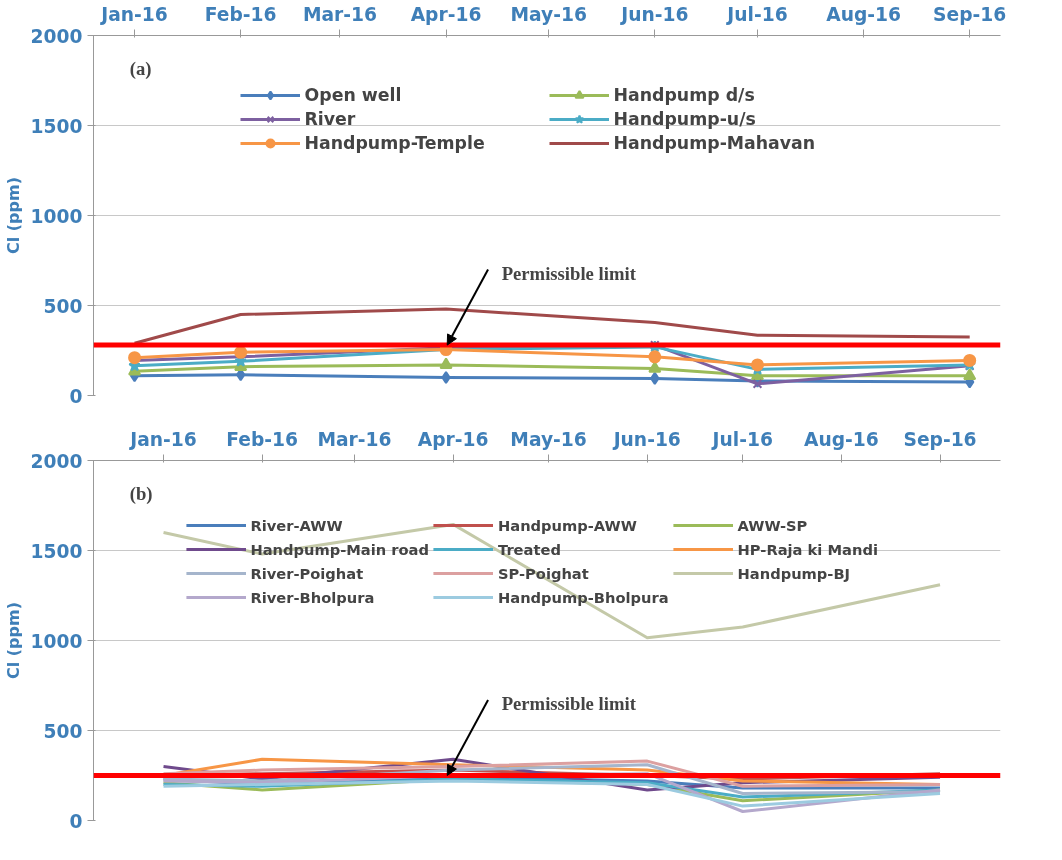  What do you see at coordinates (307, 573) in the screenshot?
I see `legend-label: River-Poighat` at bounding box center [307, 573].